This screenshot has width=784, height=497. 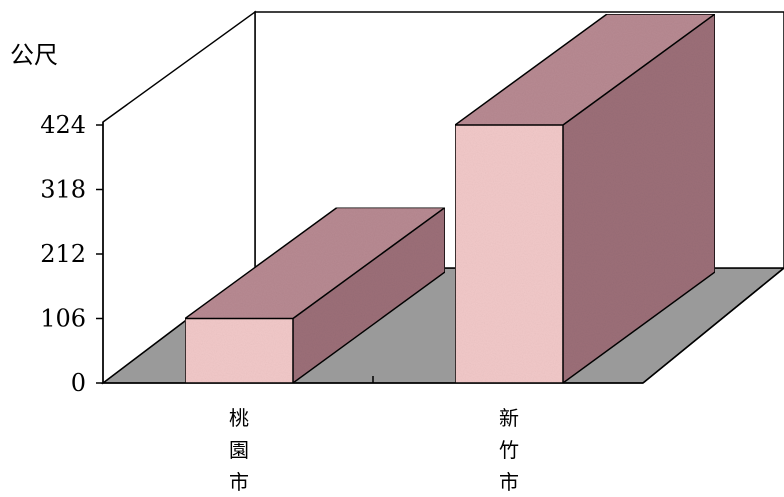 I want to click on category-label: 桃園市, so click(x=239, y=450).